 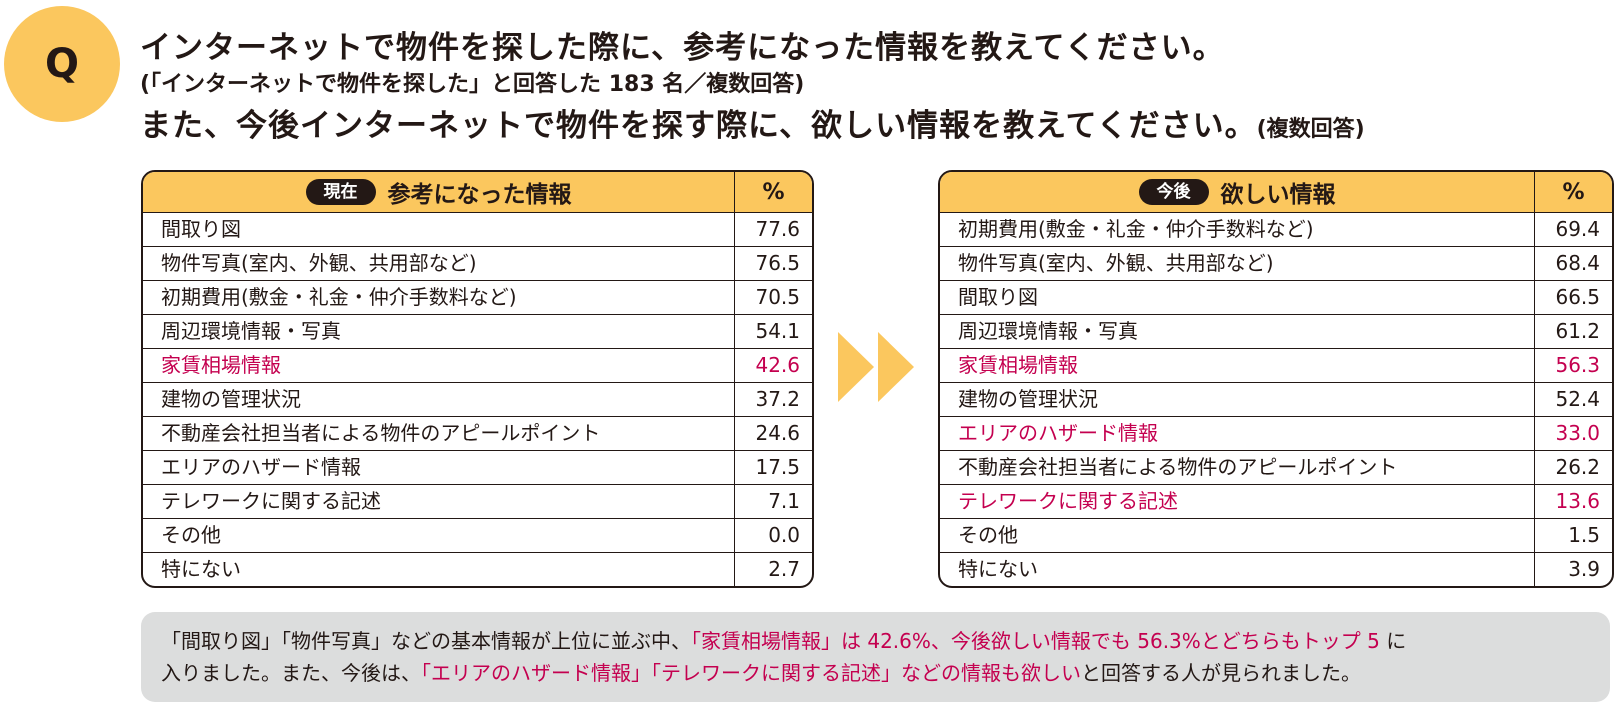 I want to click on table-row: その他 0.0, so click(x=477, y=536).